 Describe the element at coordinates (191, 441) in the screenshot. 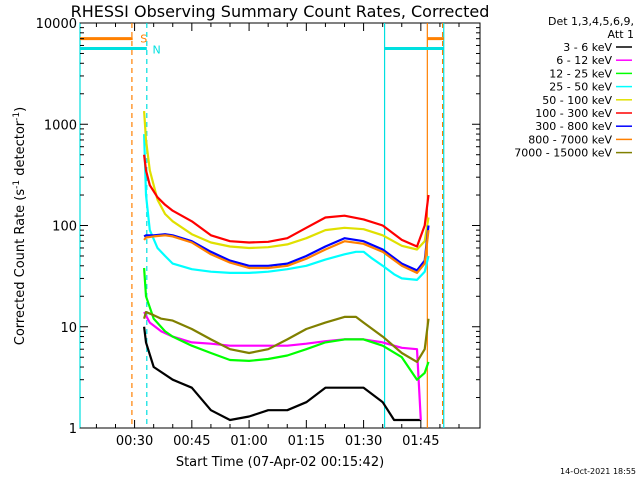

I see `x-tick-label: 00:45` at that location.